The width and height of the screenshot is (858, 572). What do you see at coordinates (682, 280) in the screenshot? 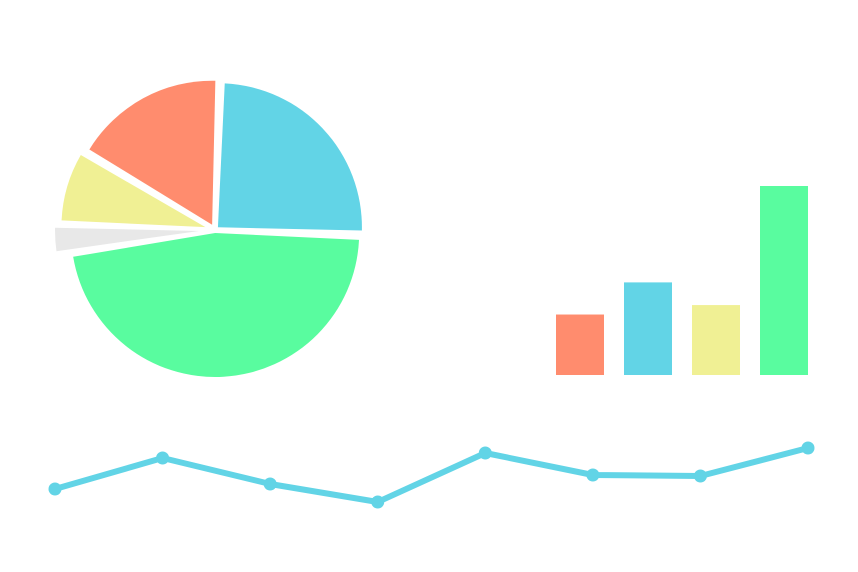
I see `bar-chart` at bounding box center [682, 280].